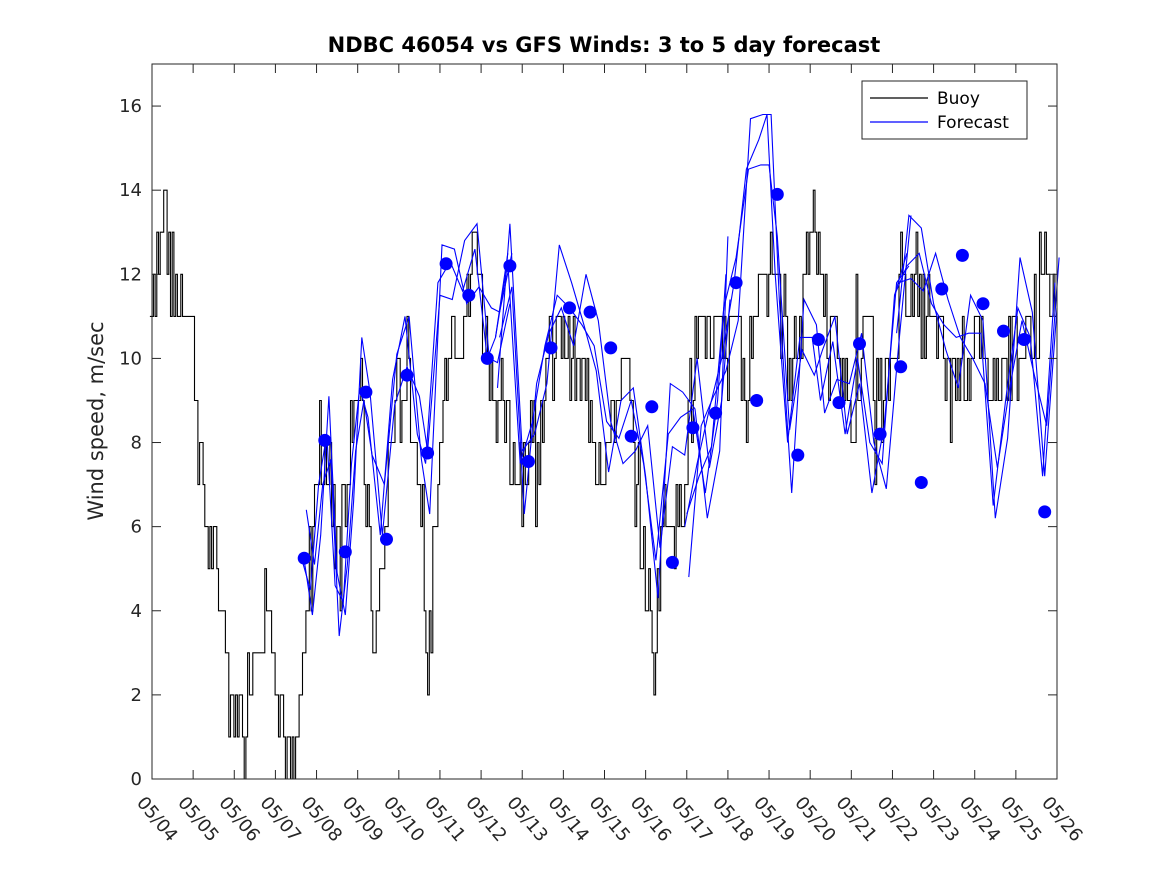  What do you see at coordinates (130, 274) in the screenshot?
I see `y-tick-label: 12` at bounding box center [130, 274].